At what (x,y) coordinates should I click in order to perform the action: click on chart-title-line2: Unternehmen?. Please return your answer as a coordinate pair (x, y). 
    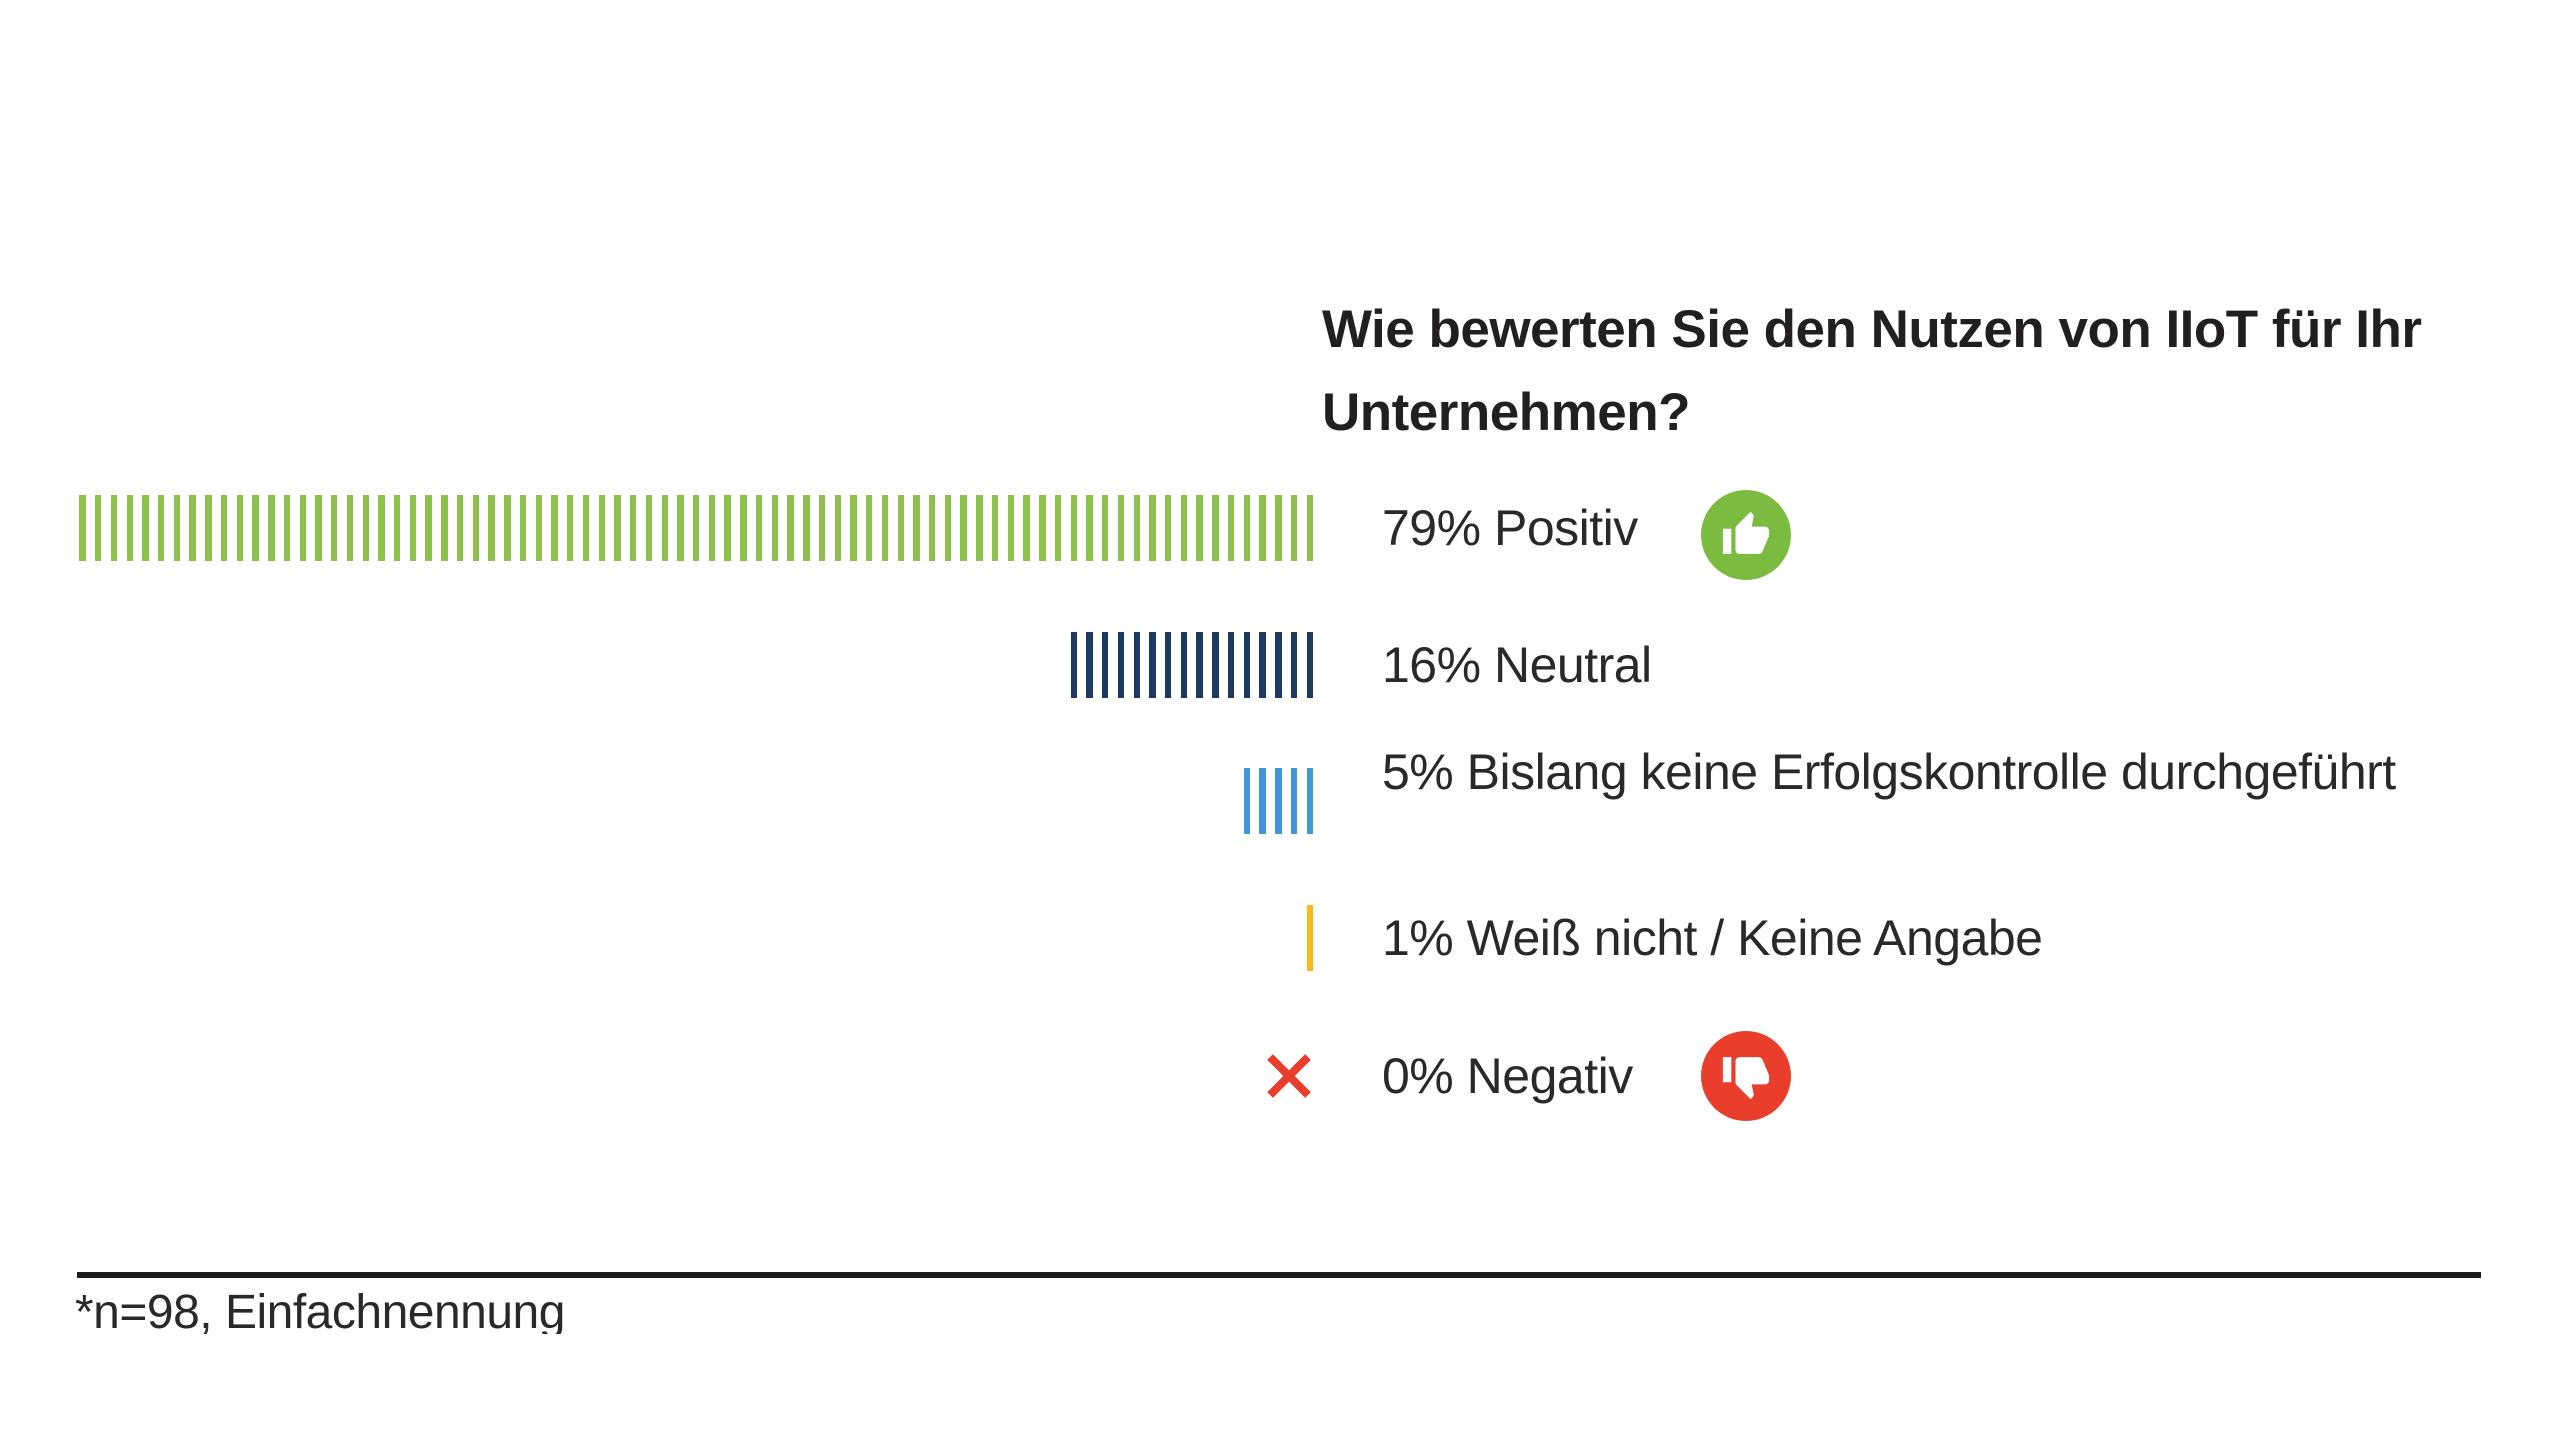
    Looking at the image, I should click on (1506, 412).